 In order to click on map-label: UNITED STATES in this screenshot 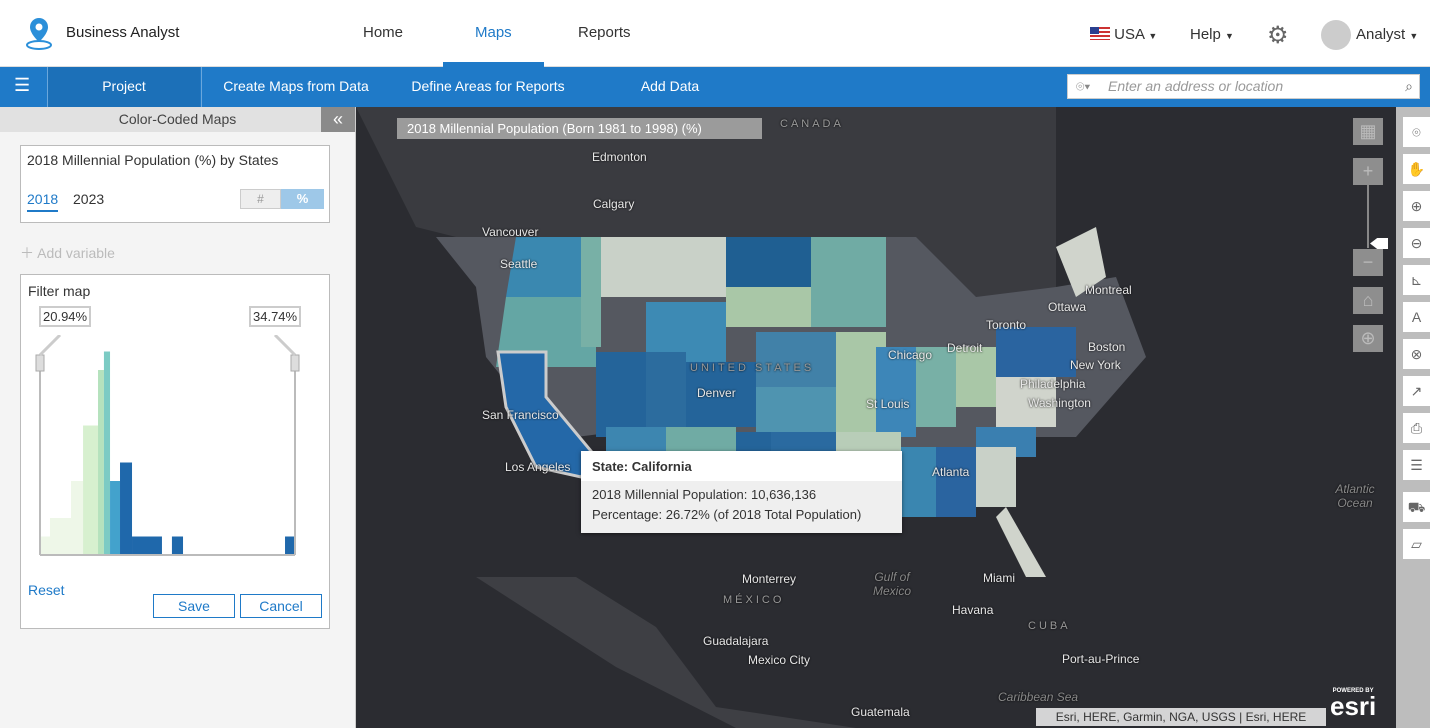, I will do `click(752, 368)`.